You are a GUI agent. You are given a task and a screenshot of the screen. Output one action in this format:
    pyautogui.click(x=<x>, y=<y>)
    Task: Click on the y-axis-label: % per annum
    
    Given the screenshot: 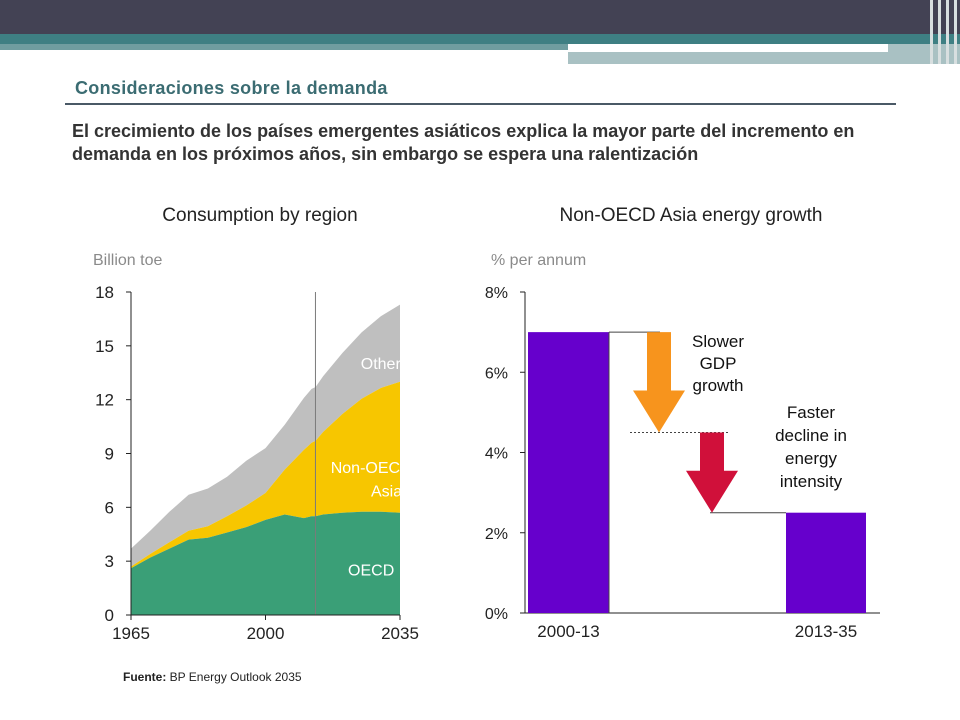 What is the action you would take?
    pyautogui.click(x=538, y=260)
    